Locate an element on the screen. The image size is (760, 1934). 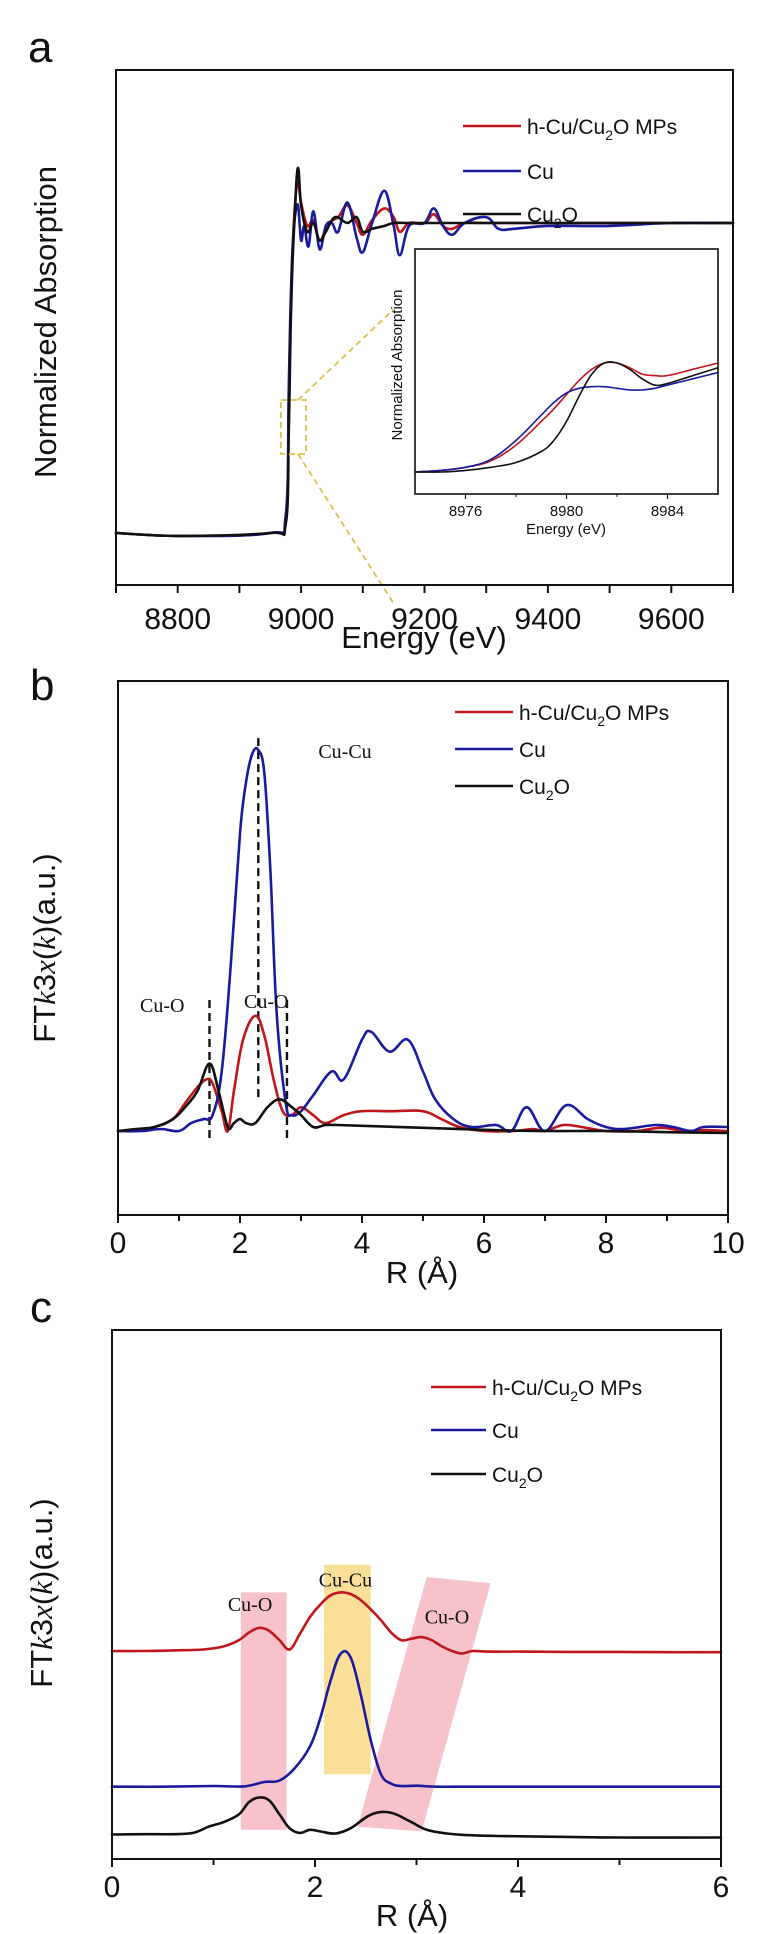
panel-c-plot-area is located at coordinates (416, 1715).